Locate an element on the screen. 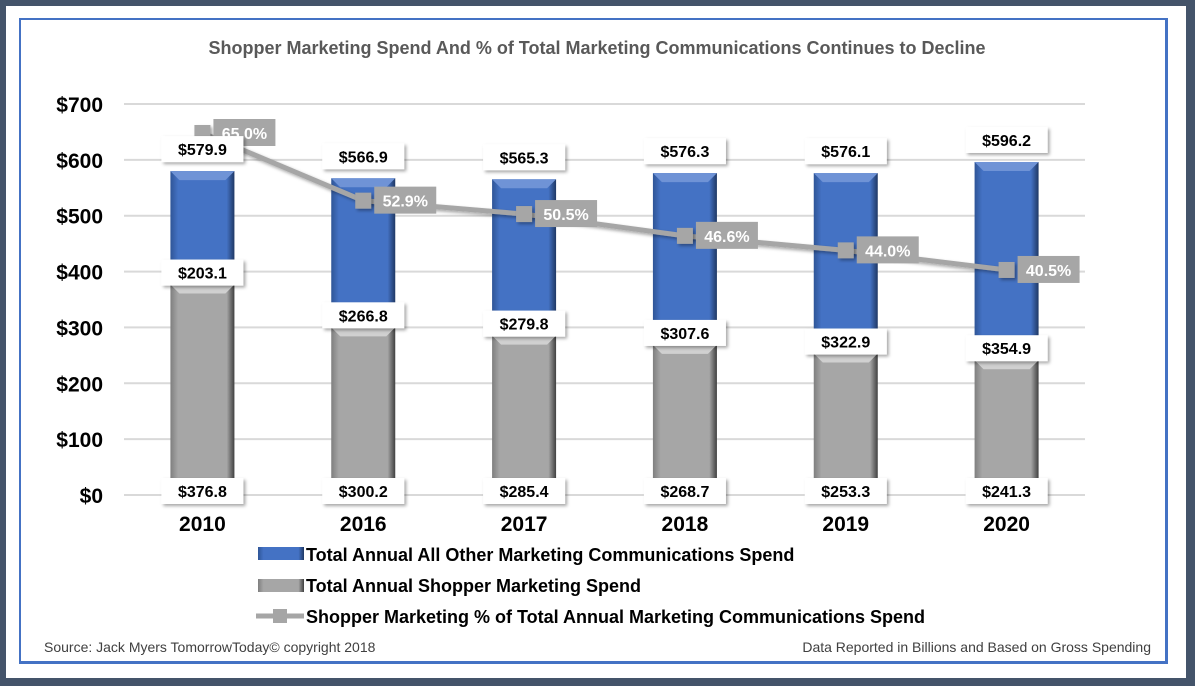  data-label-total: $576.3 is located at coordinates (684, 151).